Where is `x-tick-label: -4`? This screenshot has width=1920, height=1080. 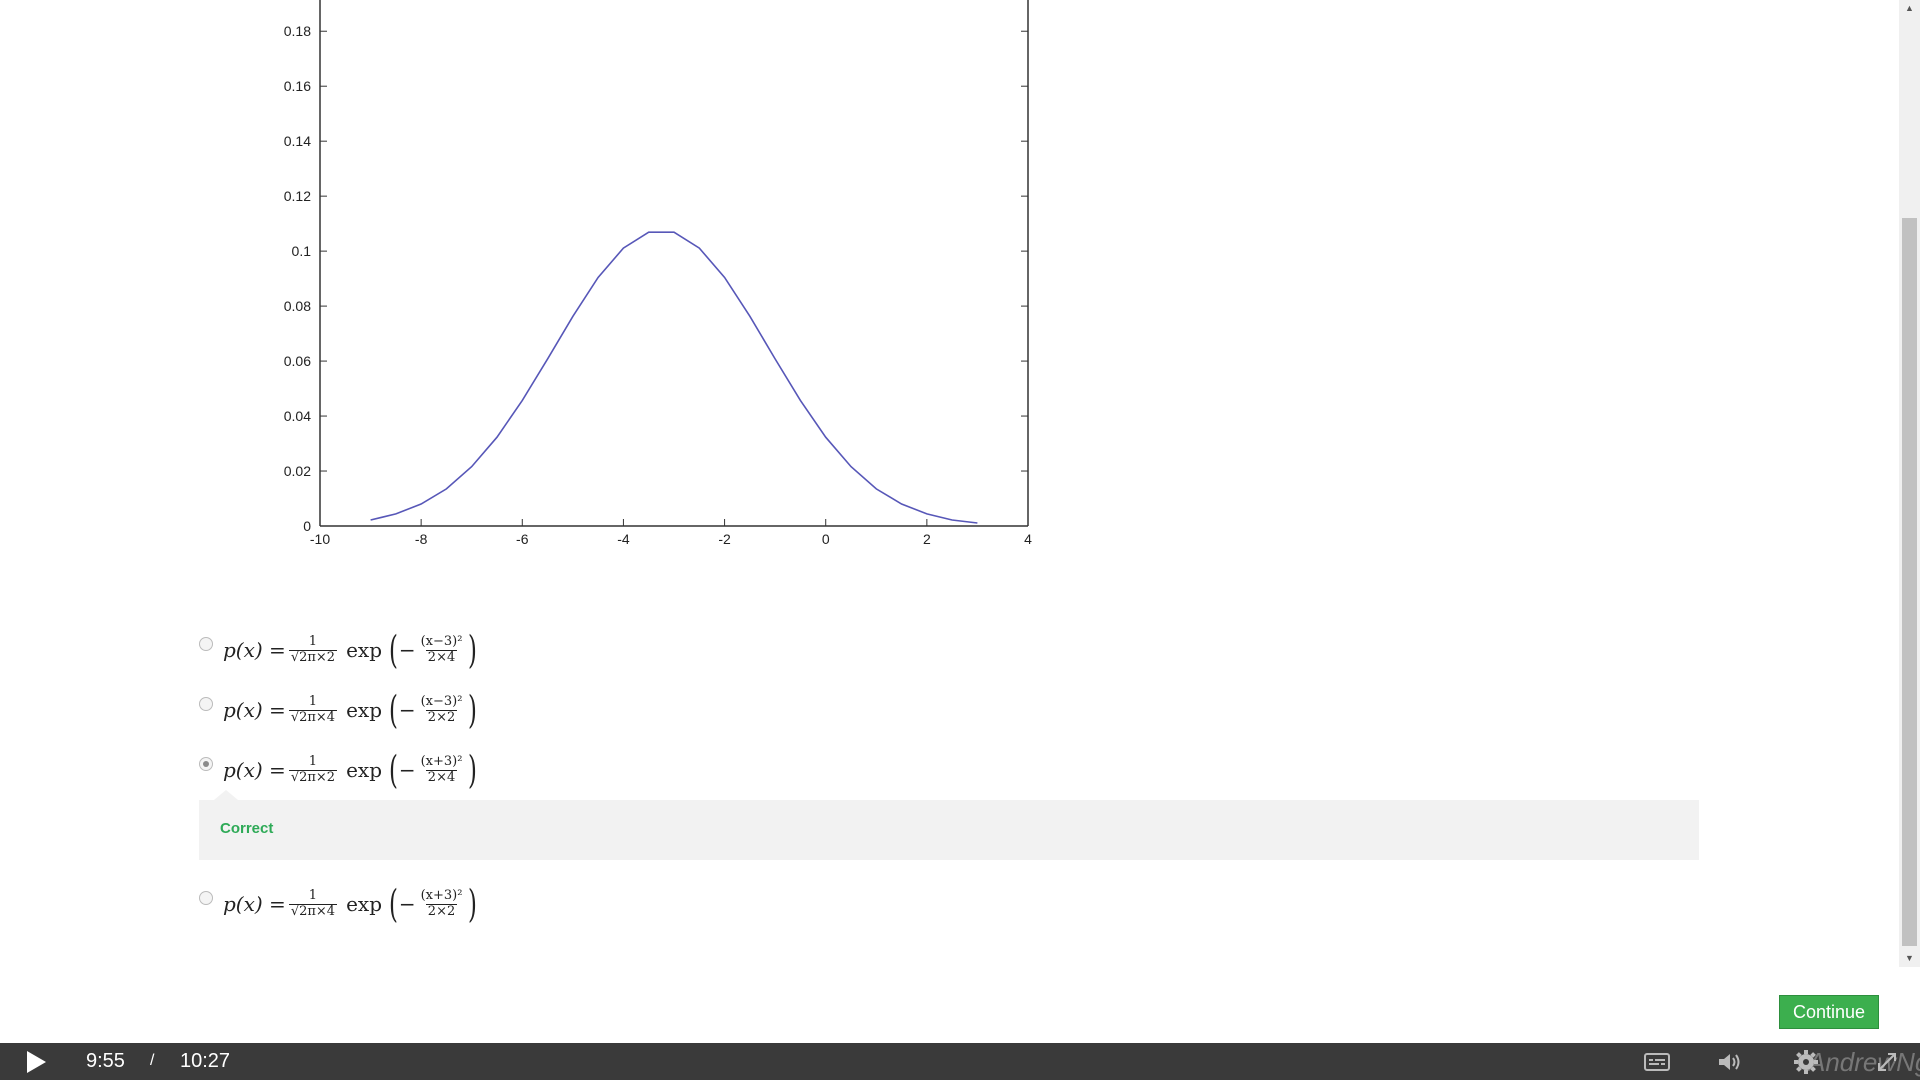
x-tick-label: -4 is located at coordinates (623, 539).